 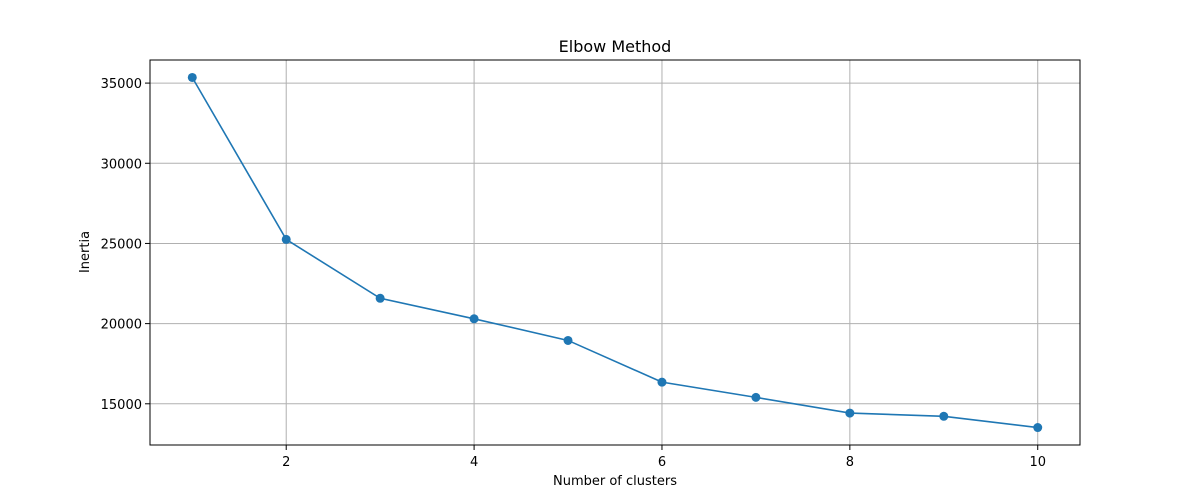 I want to click on y-tick-label: 35000, so click(x=121, y=84).